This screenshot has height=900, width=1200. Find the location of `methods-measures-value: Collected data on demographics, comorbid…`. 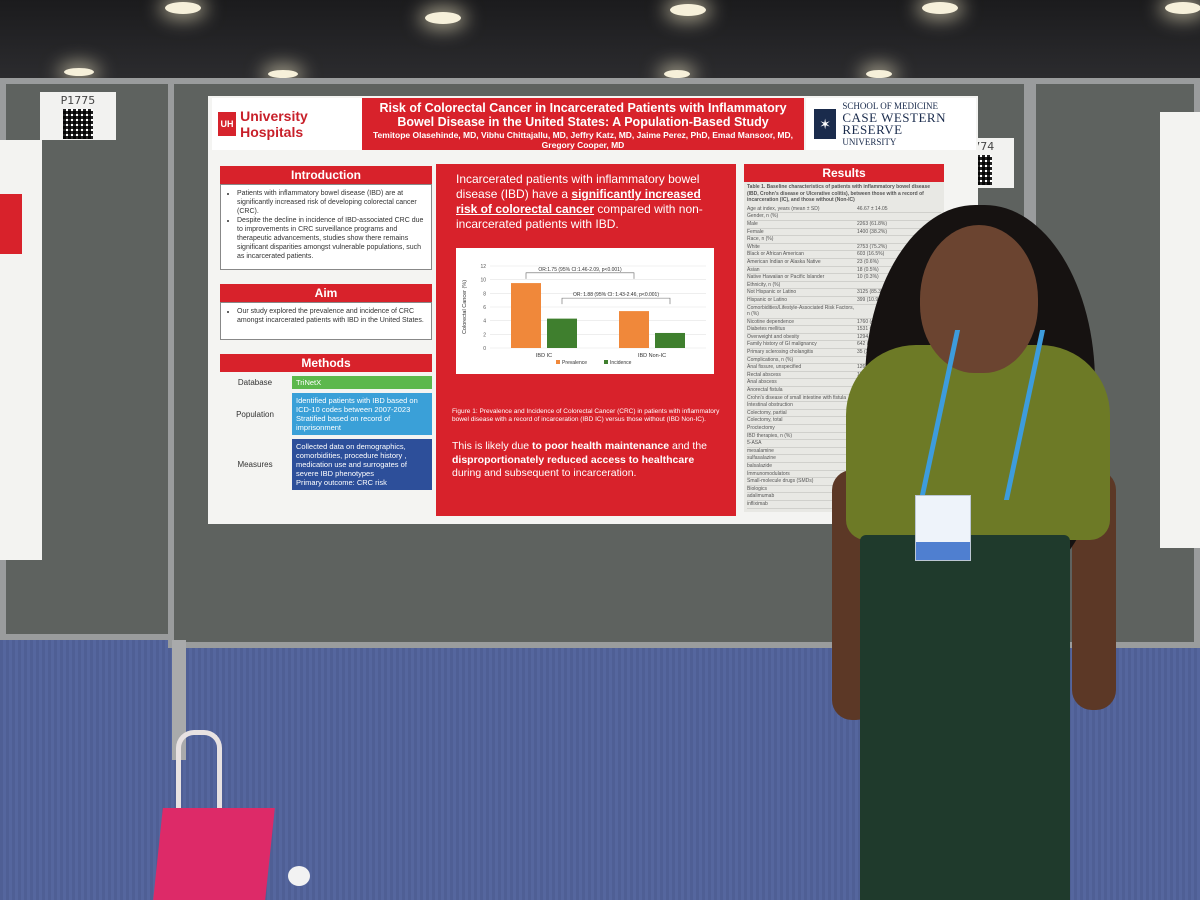

methods-measures-value: Collected data on demographics, comorbid… is located at coordinates (362, 464).